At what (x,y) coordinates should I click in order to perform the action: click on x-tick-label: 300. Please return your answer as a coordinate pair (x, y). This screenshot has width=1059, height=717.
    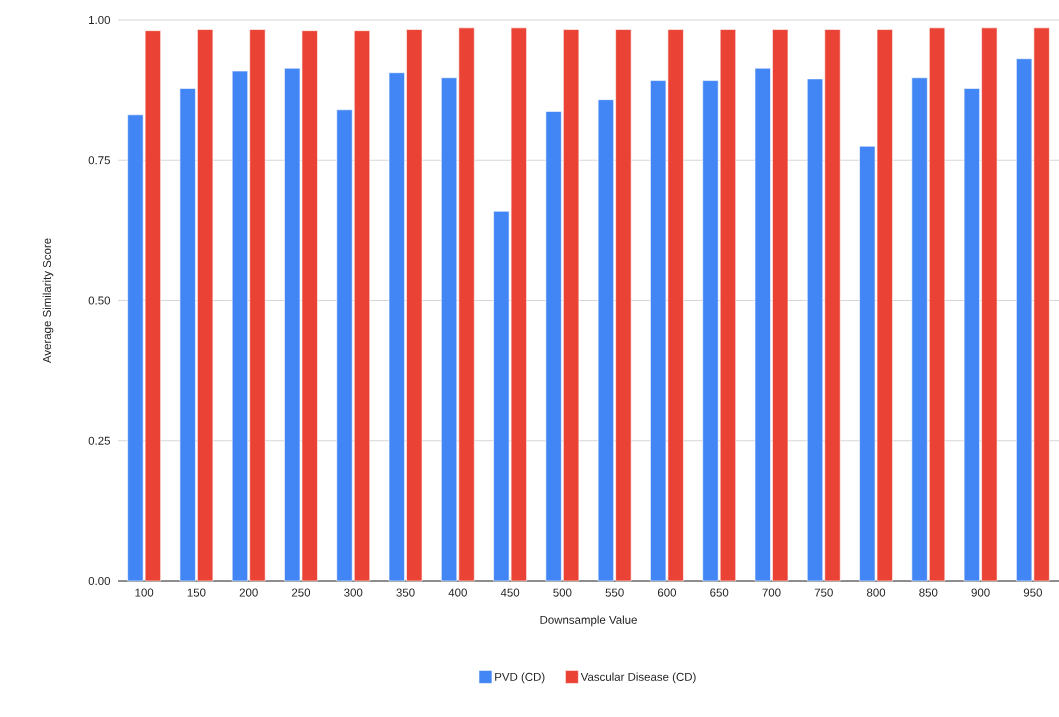
    Looking at the image, I should click on (353, 592).